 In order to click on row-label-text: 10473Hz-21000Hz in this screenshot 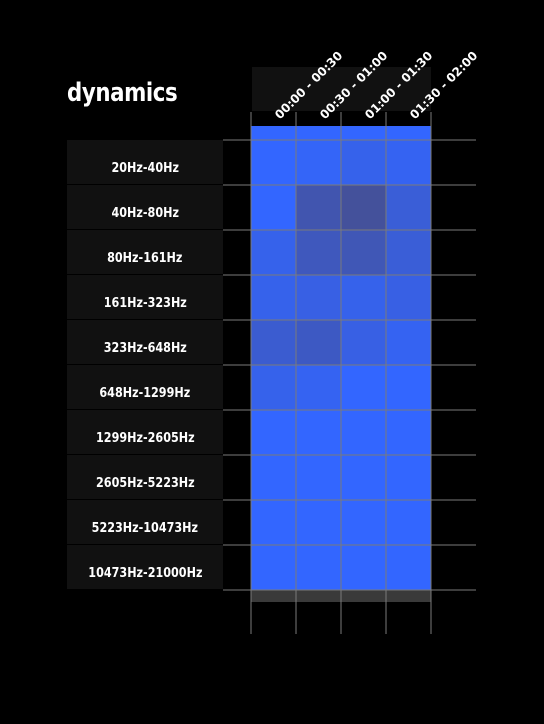, I will do `click(145, 573)`.